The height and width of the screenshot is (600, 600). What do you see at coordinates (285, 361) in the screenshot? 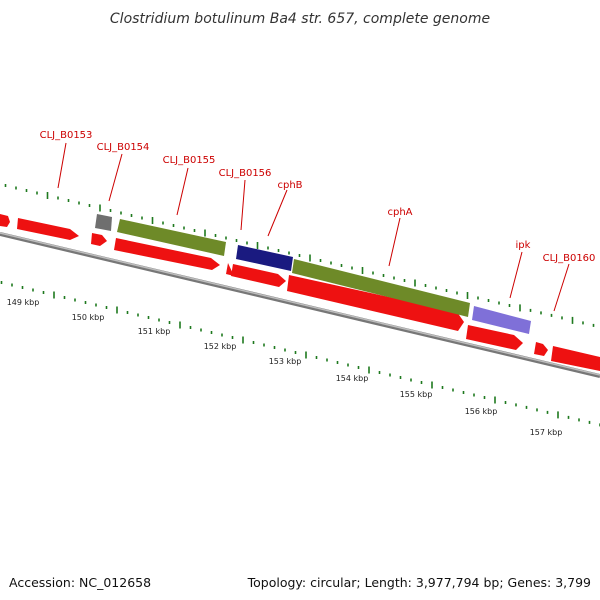
I see `kbp-label: 153 kbp` at bounding box center [285, 361].